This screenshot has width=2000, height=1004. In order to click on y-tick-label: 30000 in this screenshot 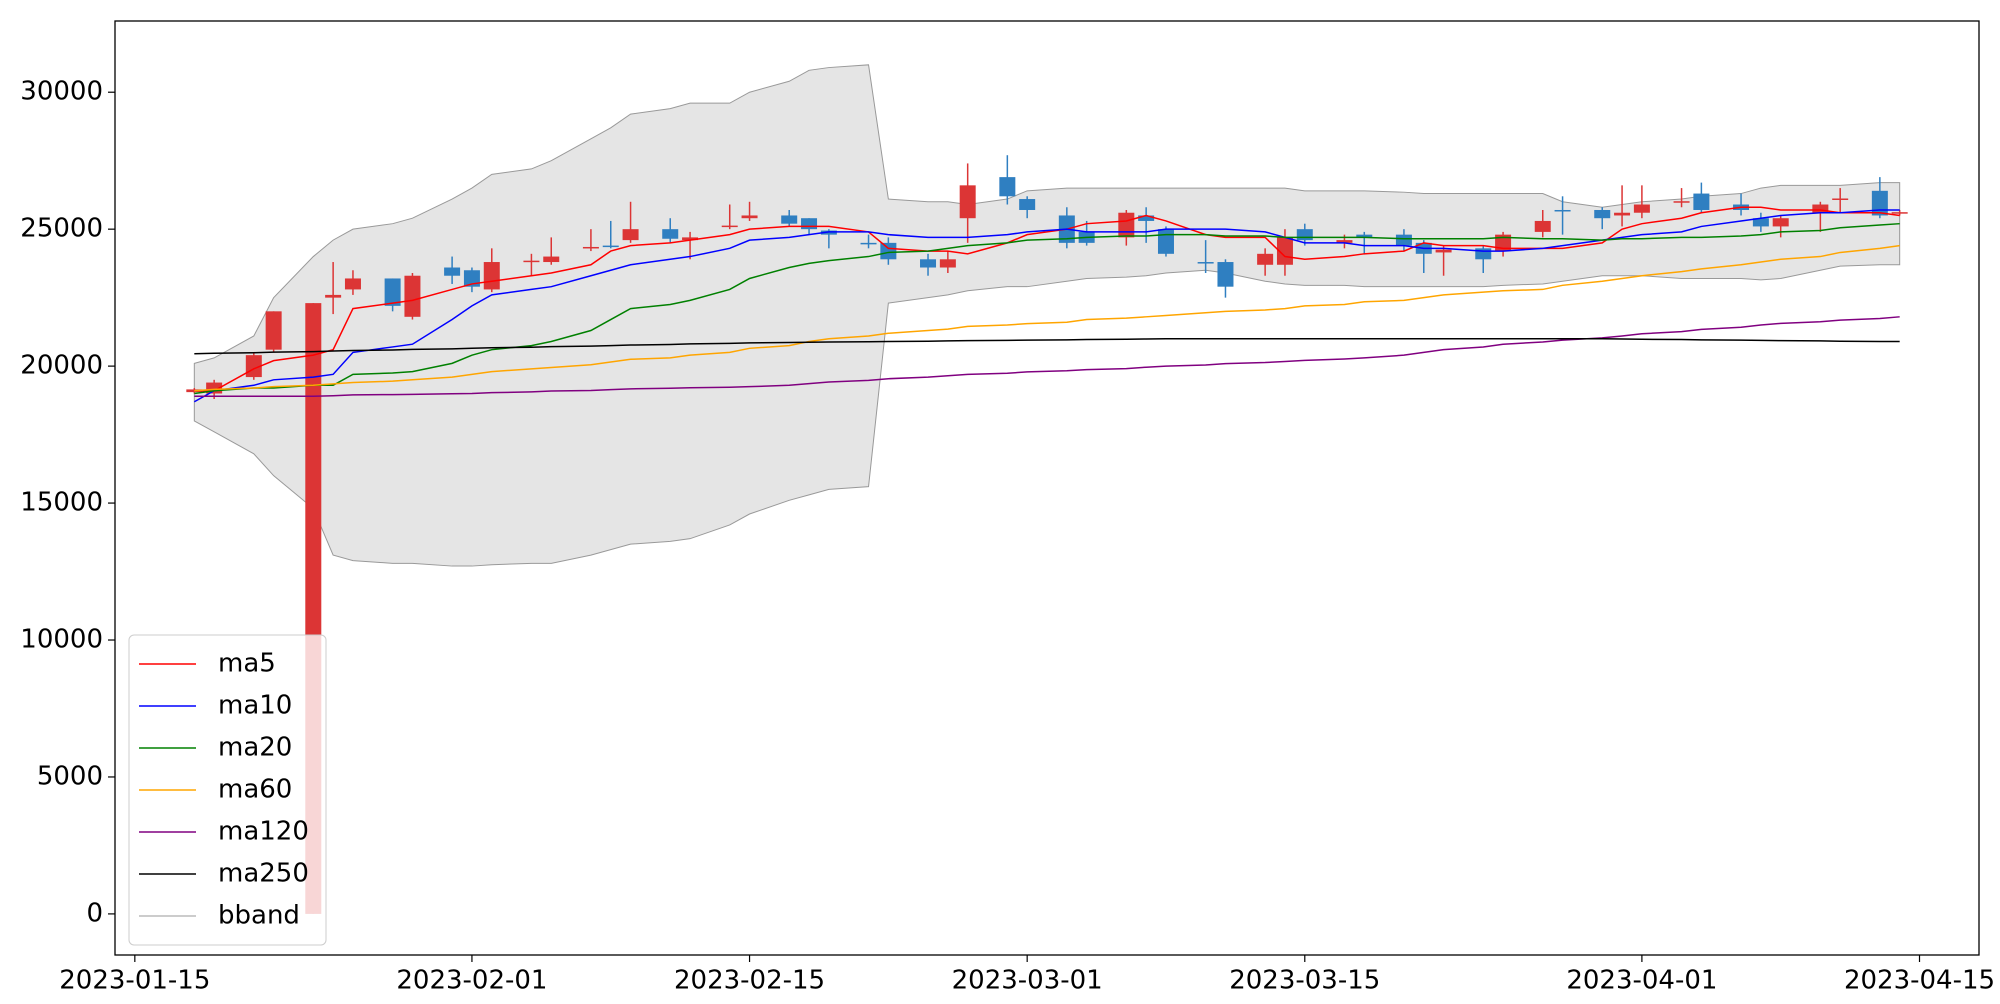, I will do `click(61, 92)`.